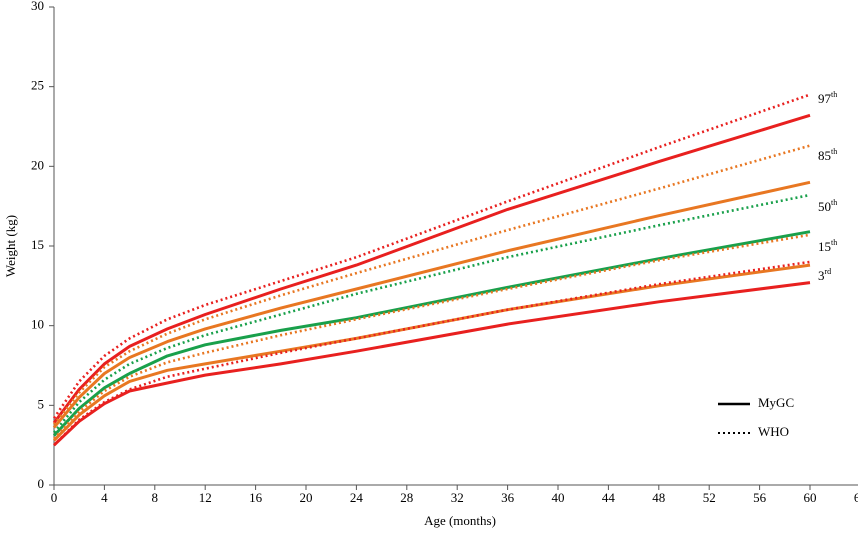 The image size is (858, 533). What do you see at coordinates (37, 85) in the screenshot?
I see `y-tick-label: 25` at bounding box center [37, 85].